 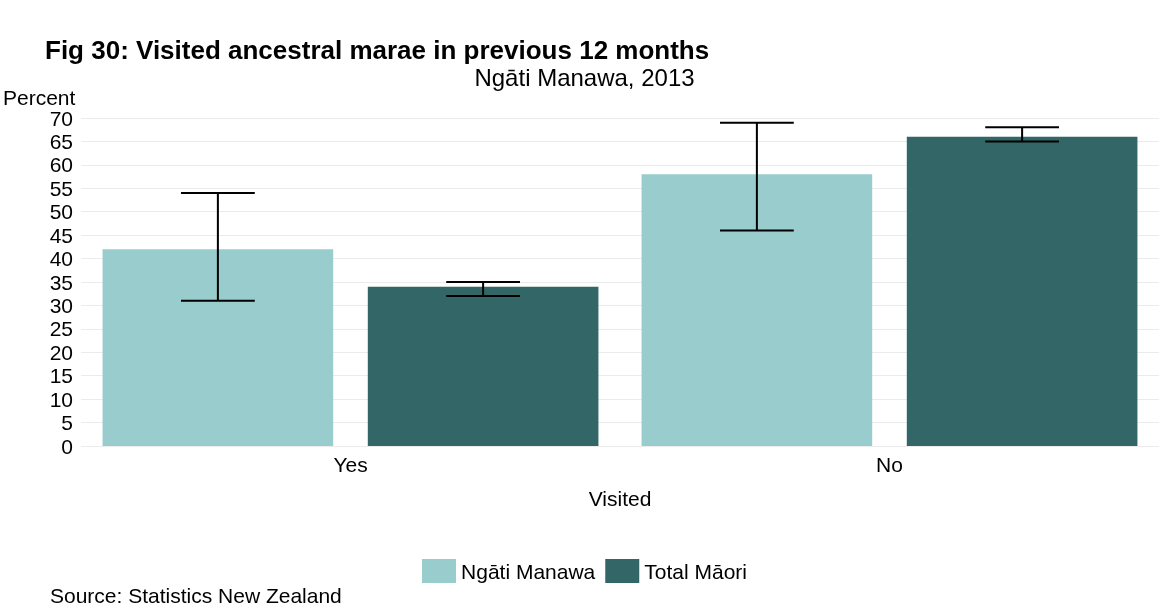 What do you see at coordinates (377, 50) in the screenshot?
I see `chart-title: Fig 30: Visited ancestral marae in previous 12 months` at bounding box center [377, 50].